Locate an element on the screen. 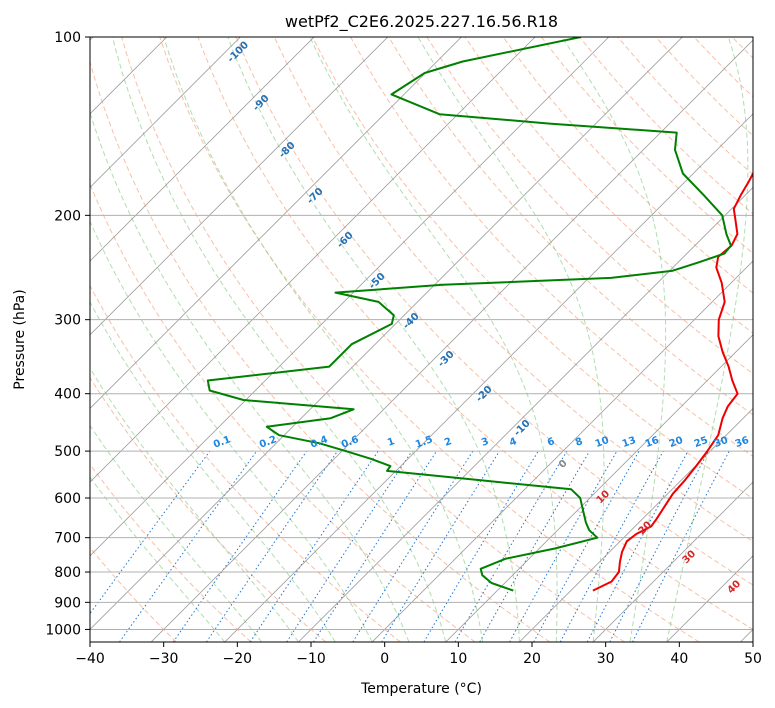 The height and width of the screenshot is (708, 775). temperature-line is located at coordinates (672, 381).